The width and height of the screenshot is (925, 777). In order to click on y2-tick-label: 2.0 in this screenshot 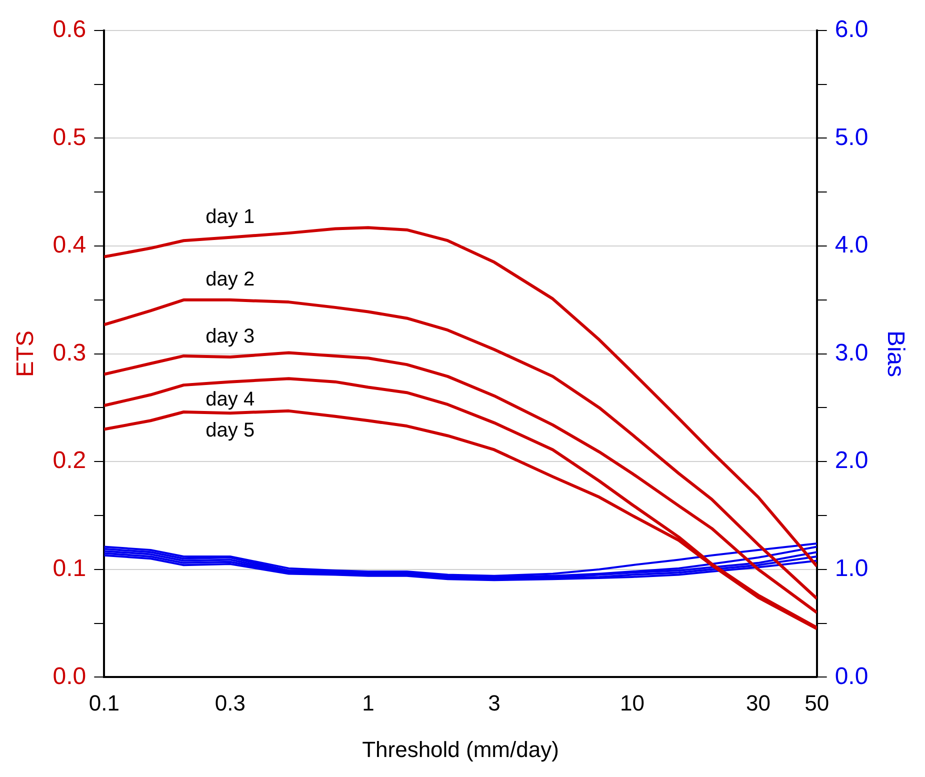, I will do `click(851, 460)`.